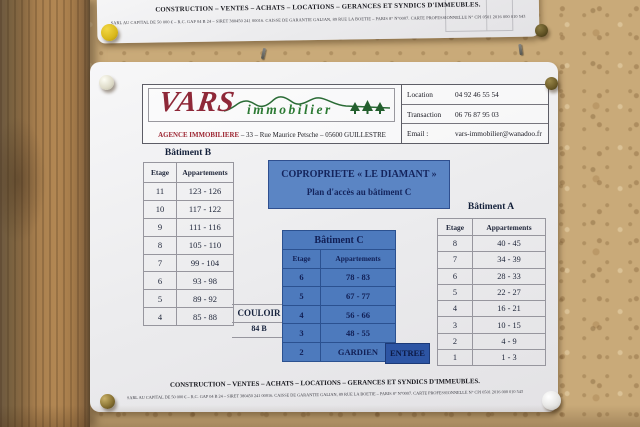 Image resolution: width=640 pixels, height=427 pixels. Describe the element at coordinates (160, 191) in the screenshot. I see `cell: 11` at that location.